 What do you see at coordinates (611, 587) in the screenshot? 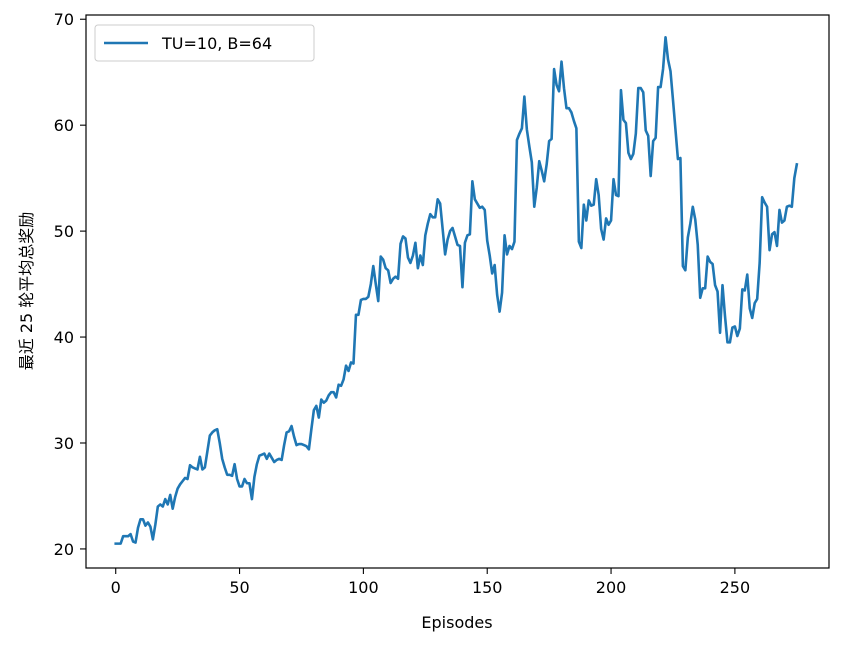
I see `x-tick-label: 200` at bounding box center [611, 587].